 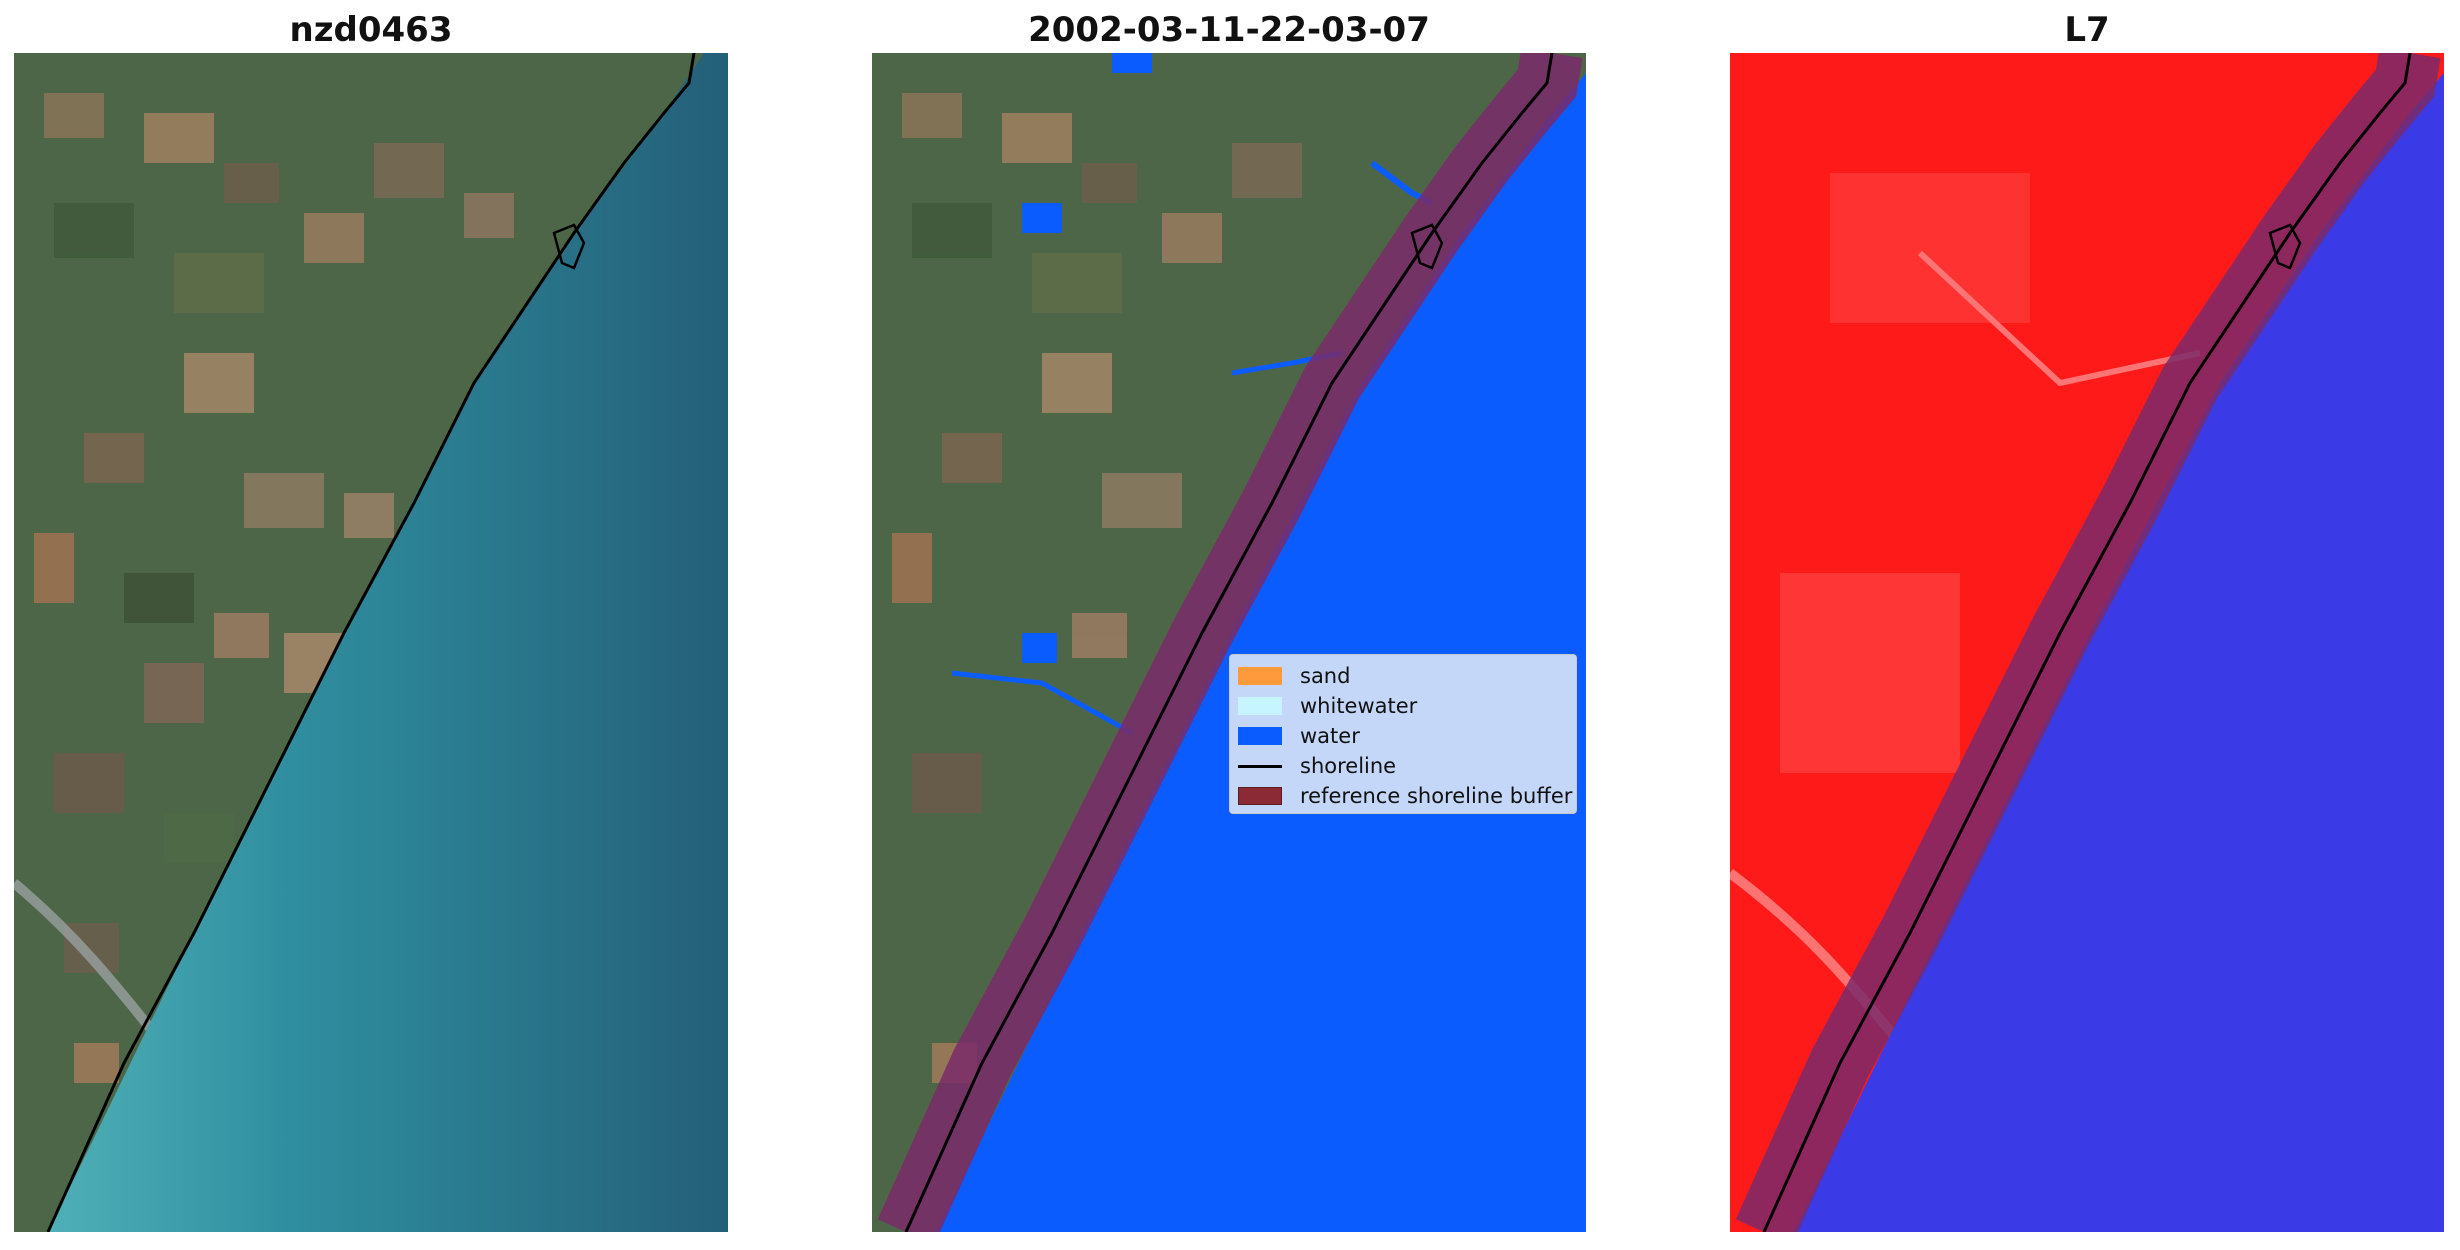 I want to click on legend-swatch-reference-buffer, so click(x=1260, y=796).